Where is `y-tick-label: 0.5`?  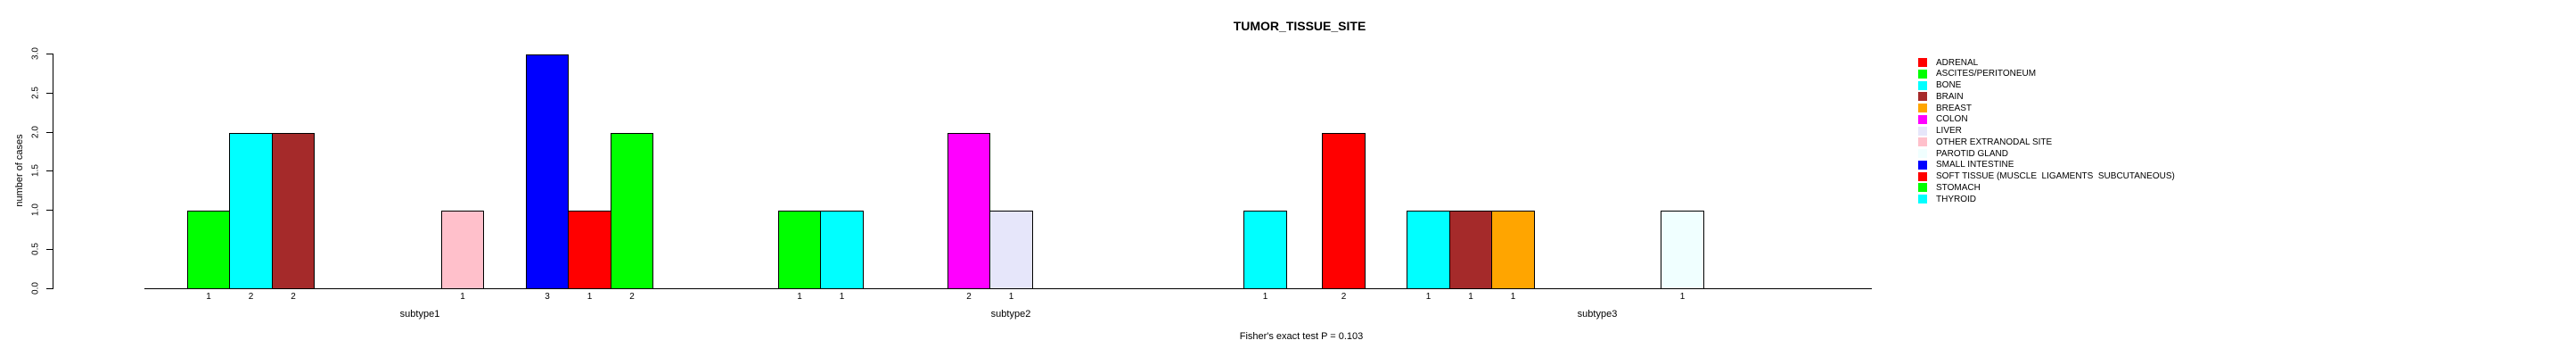 y-tick-label: 0.5 is located at coordinates (35, 249).